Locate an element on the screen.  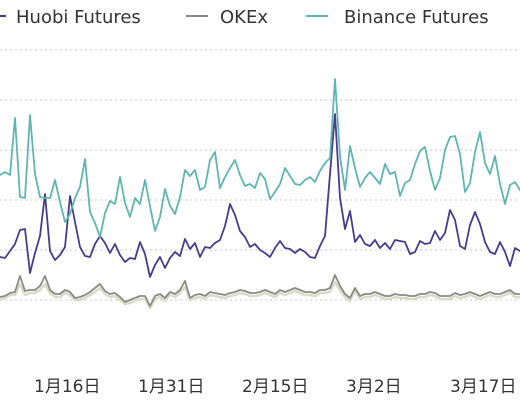
legend-label-okex: OKEx is located at coordinates (244, 17).